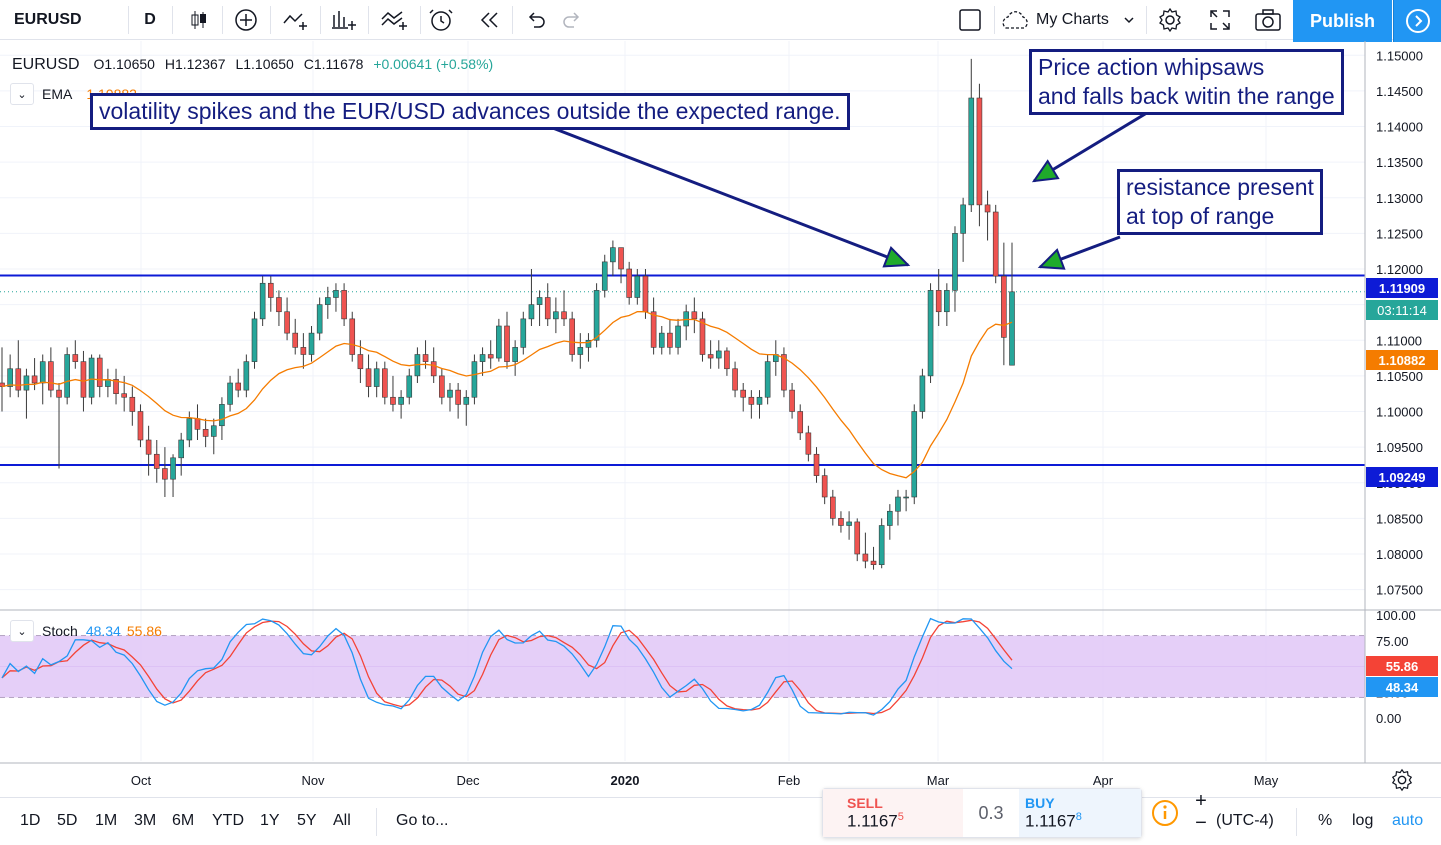 The width and height of the screenshot is (1441, 845). What do you see at coordinates (86, 631) in the screenshot?
I see `stoch-legend: ⌄ Stoch 48.34 55.86` at bounding box center [86, 631].